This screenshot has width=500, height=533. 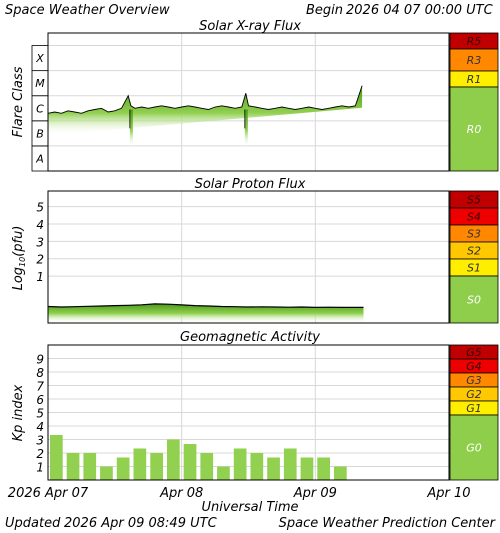 I want to click on scale-label-r5: R5, so click(x=474, y=41).